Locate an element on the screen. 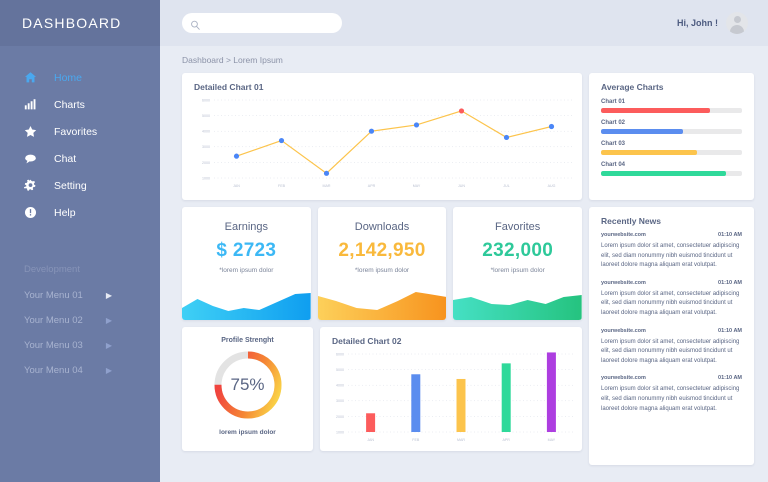  search-input is located at coordinates (270, 23).